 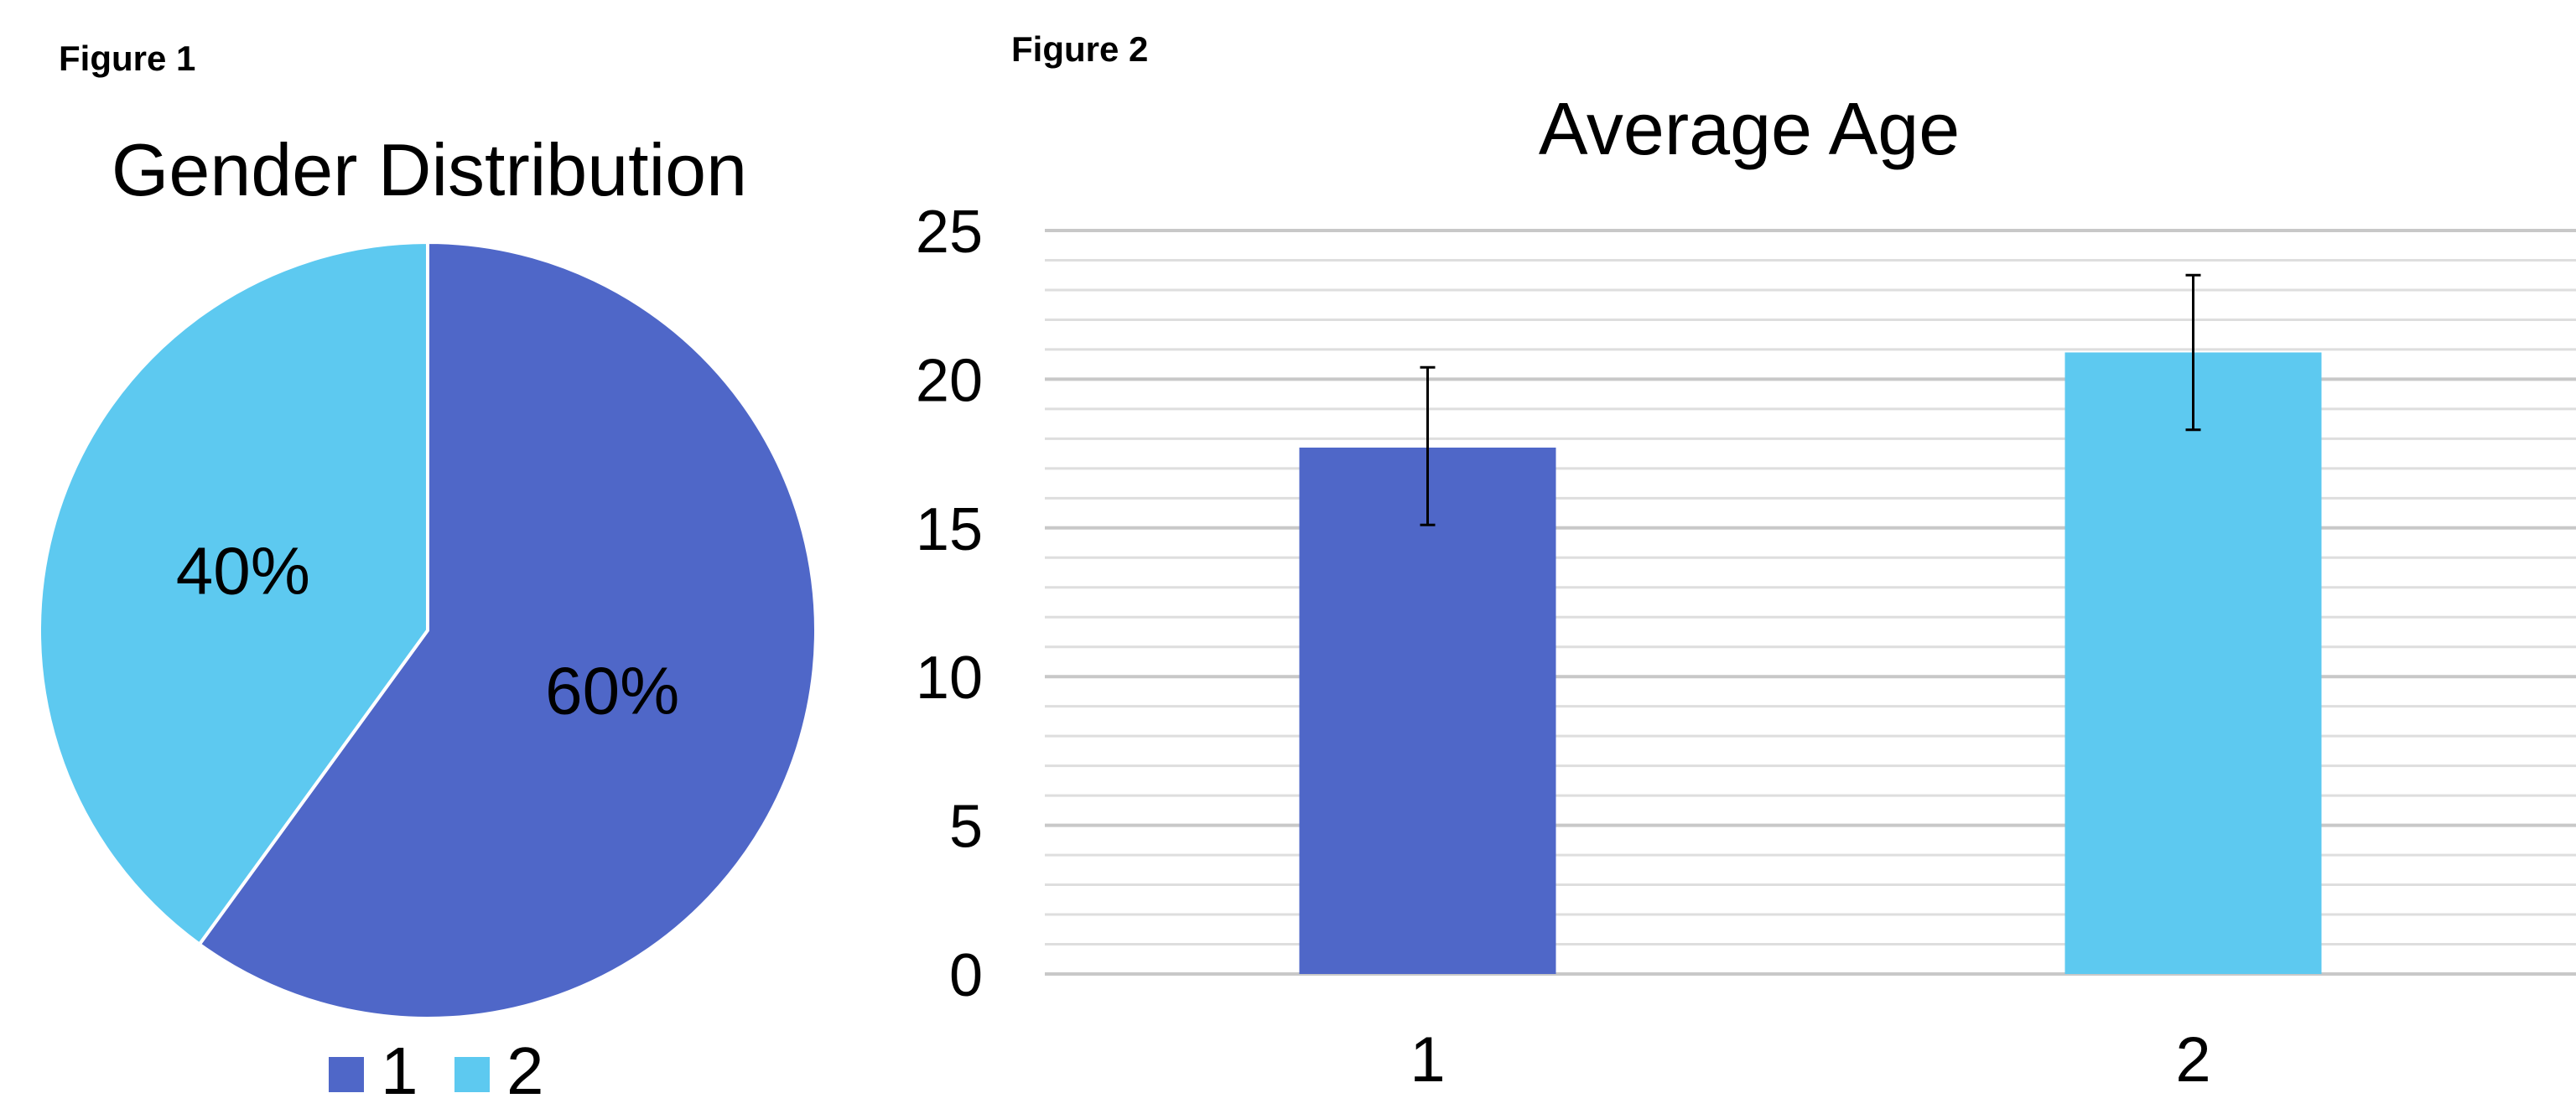 What do you see at coordinates (399, 1071) in the screenshot?
I see `legend-label-1: 1` at bounding box center [399, 1071].